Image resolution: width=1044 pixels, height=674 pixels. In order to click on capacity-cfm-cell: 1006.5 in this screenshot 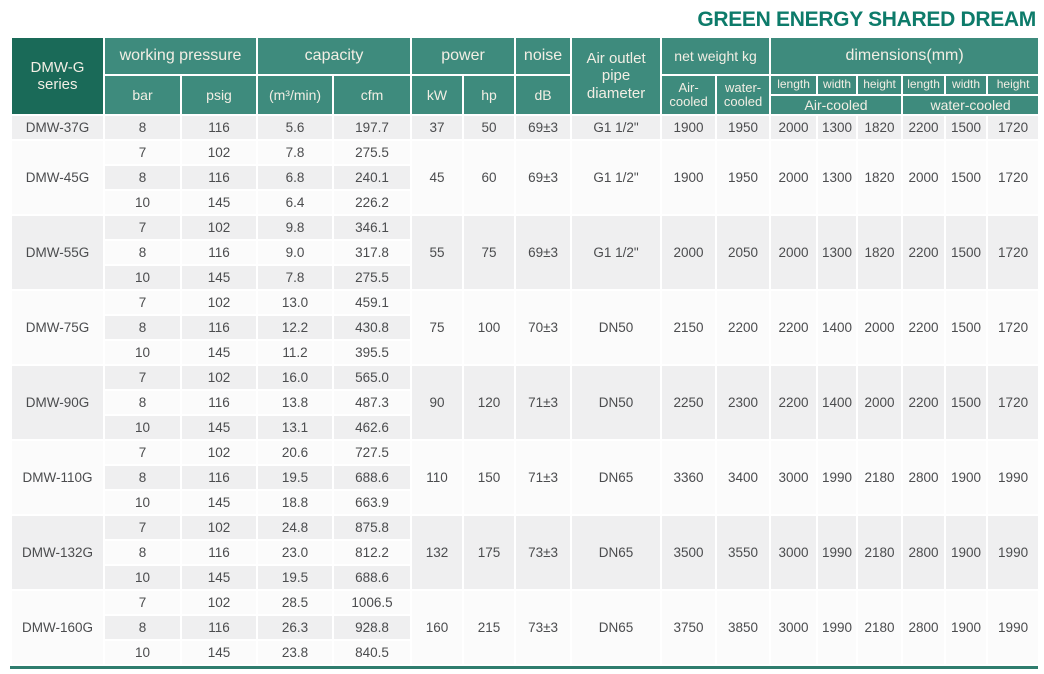, I will do `click(372, 602)`.